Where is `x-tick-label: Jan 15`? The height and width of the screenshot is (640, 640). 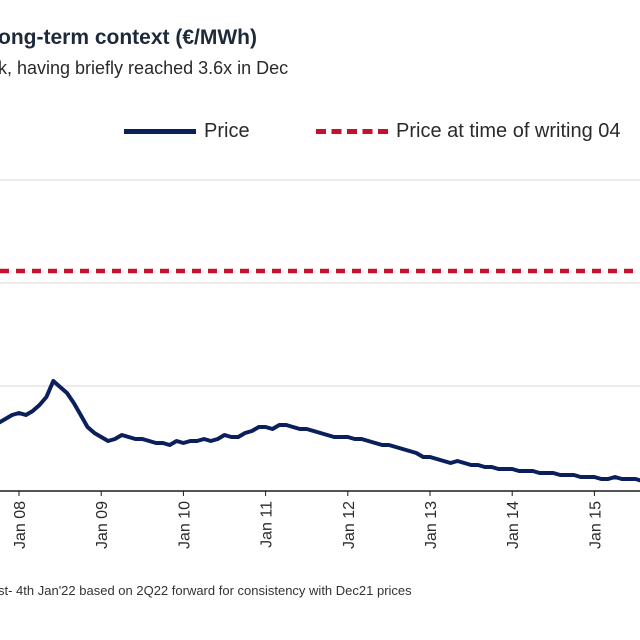 x-tick-label: Jan 15 is located at coordinates (595, 525).